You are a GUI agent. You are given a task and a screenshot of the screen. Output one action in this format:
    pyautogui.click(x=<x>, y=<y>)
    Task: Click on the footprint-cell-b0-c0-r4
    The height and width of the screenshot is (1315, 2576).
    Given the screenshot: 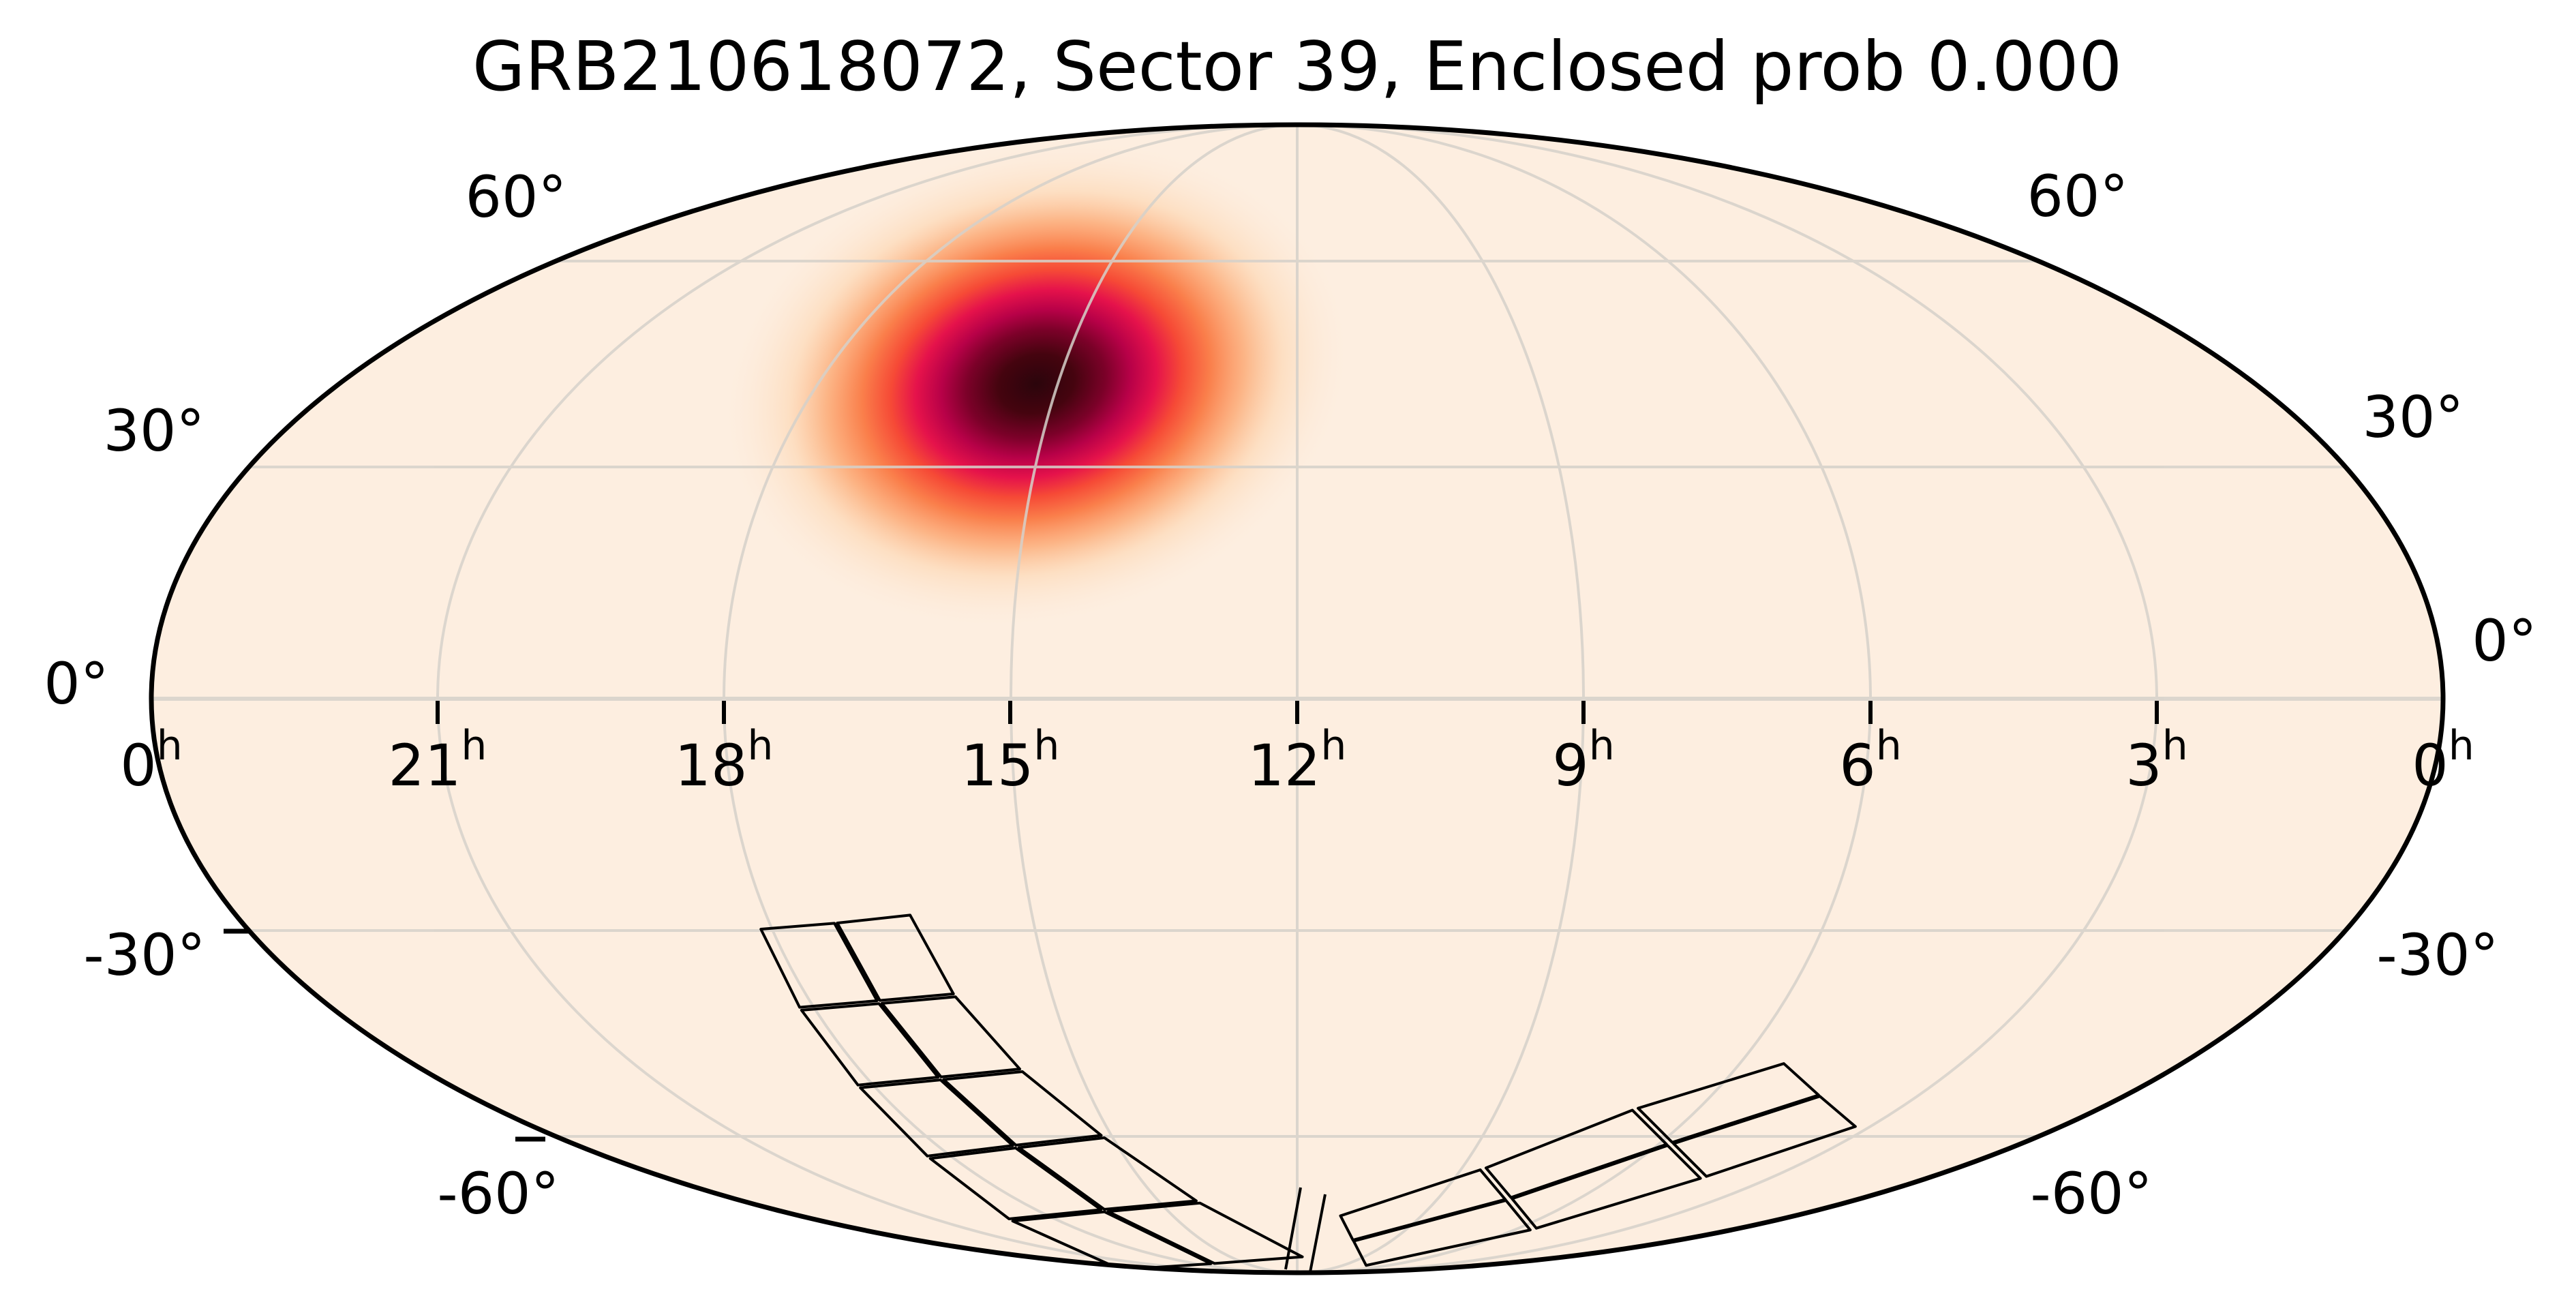 What is the action you would take?
    pyautogui.click(x=1112, y=1240)
    